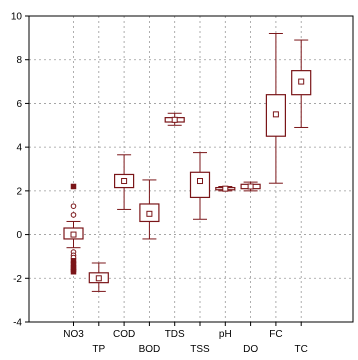 The image size is (358, 360). Describe the element at coordinates (225, 334) in the screenshot. I see `x-tick-label: pH` at that location.